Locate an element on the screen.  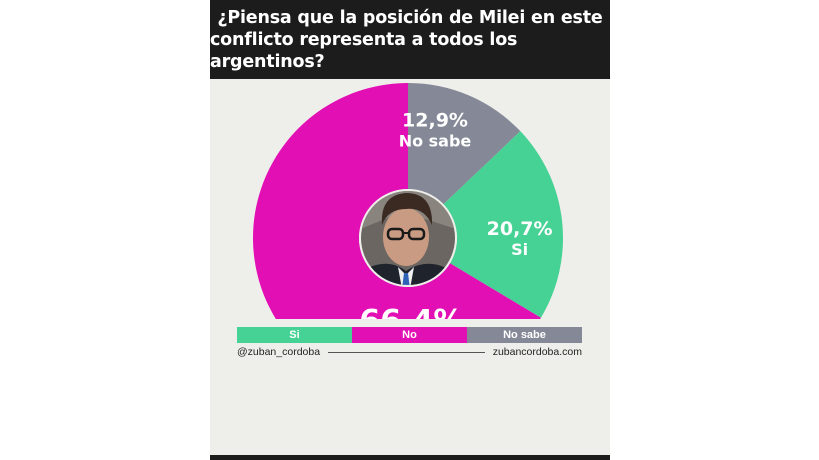
footer: @zuban_cordoba zubancordoba.com is located at coordinates (409, 352).